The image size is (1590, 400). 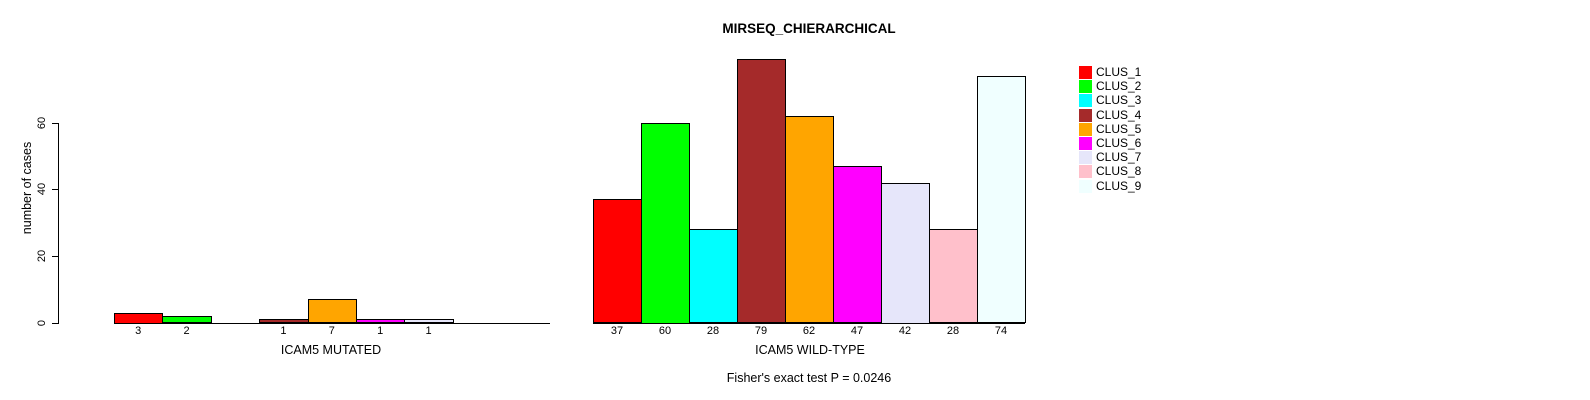 I want to click on bar-CLUS_7-wildtype, so click(x=905, y=253).